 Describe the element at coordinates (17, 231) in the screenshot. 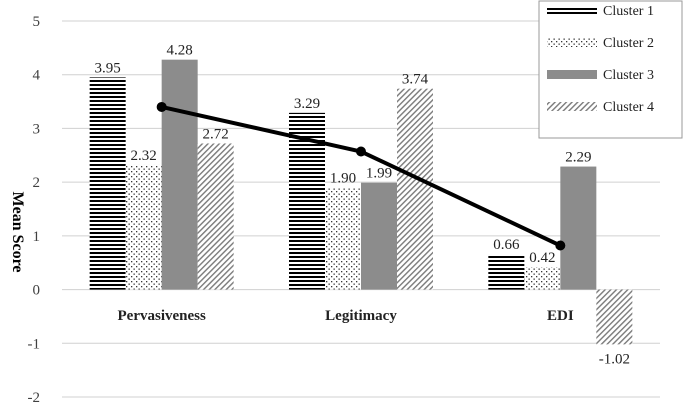

I see `y-axis-title: Mean Score` at that location.